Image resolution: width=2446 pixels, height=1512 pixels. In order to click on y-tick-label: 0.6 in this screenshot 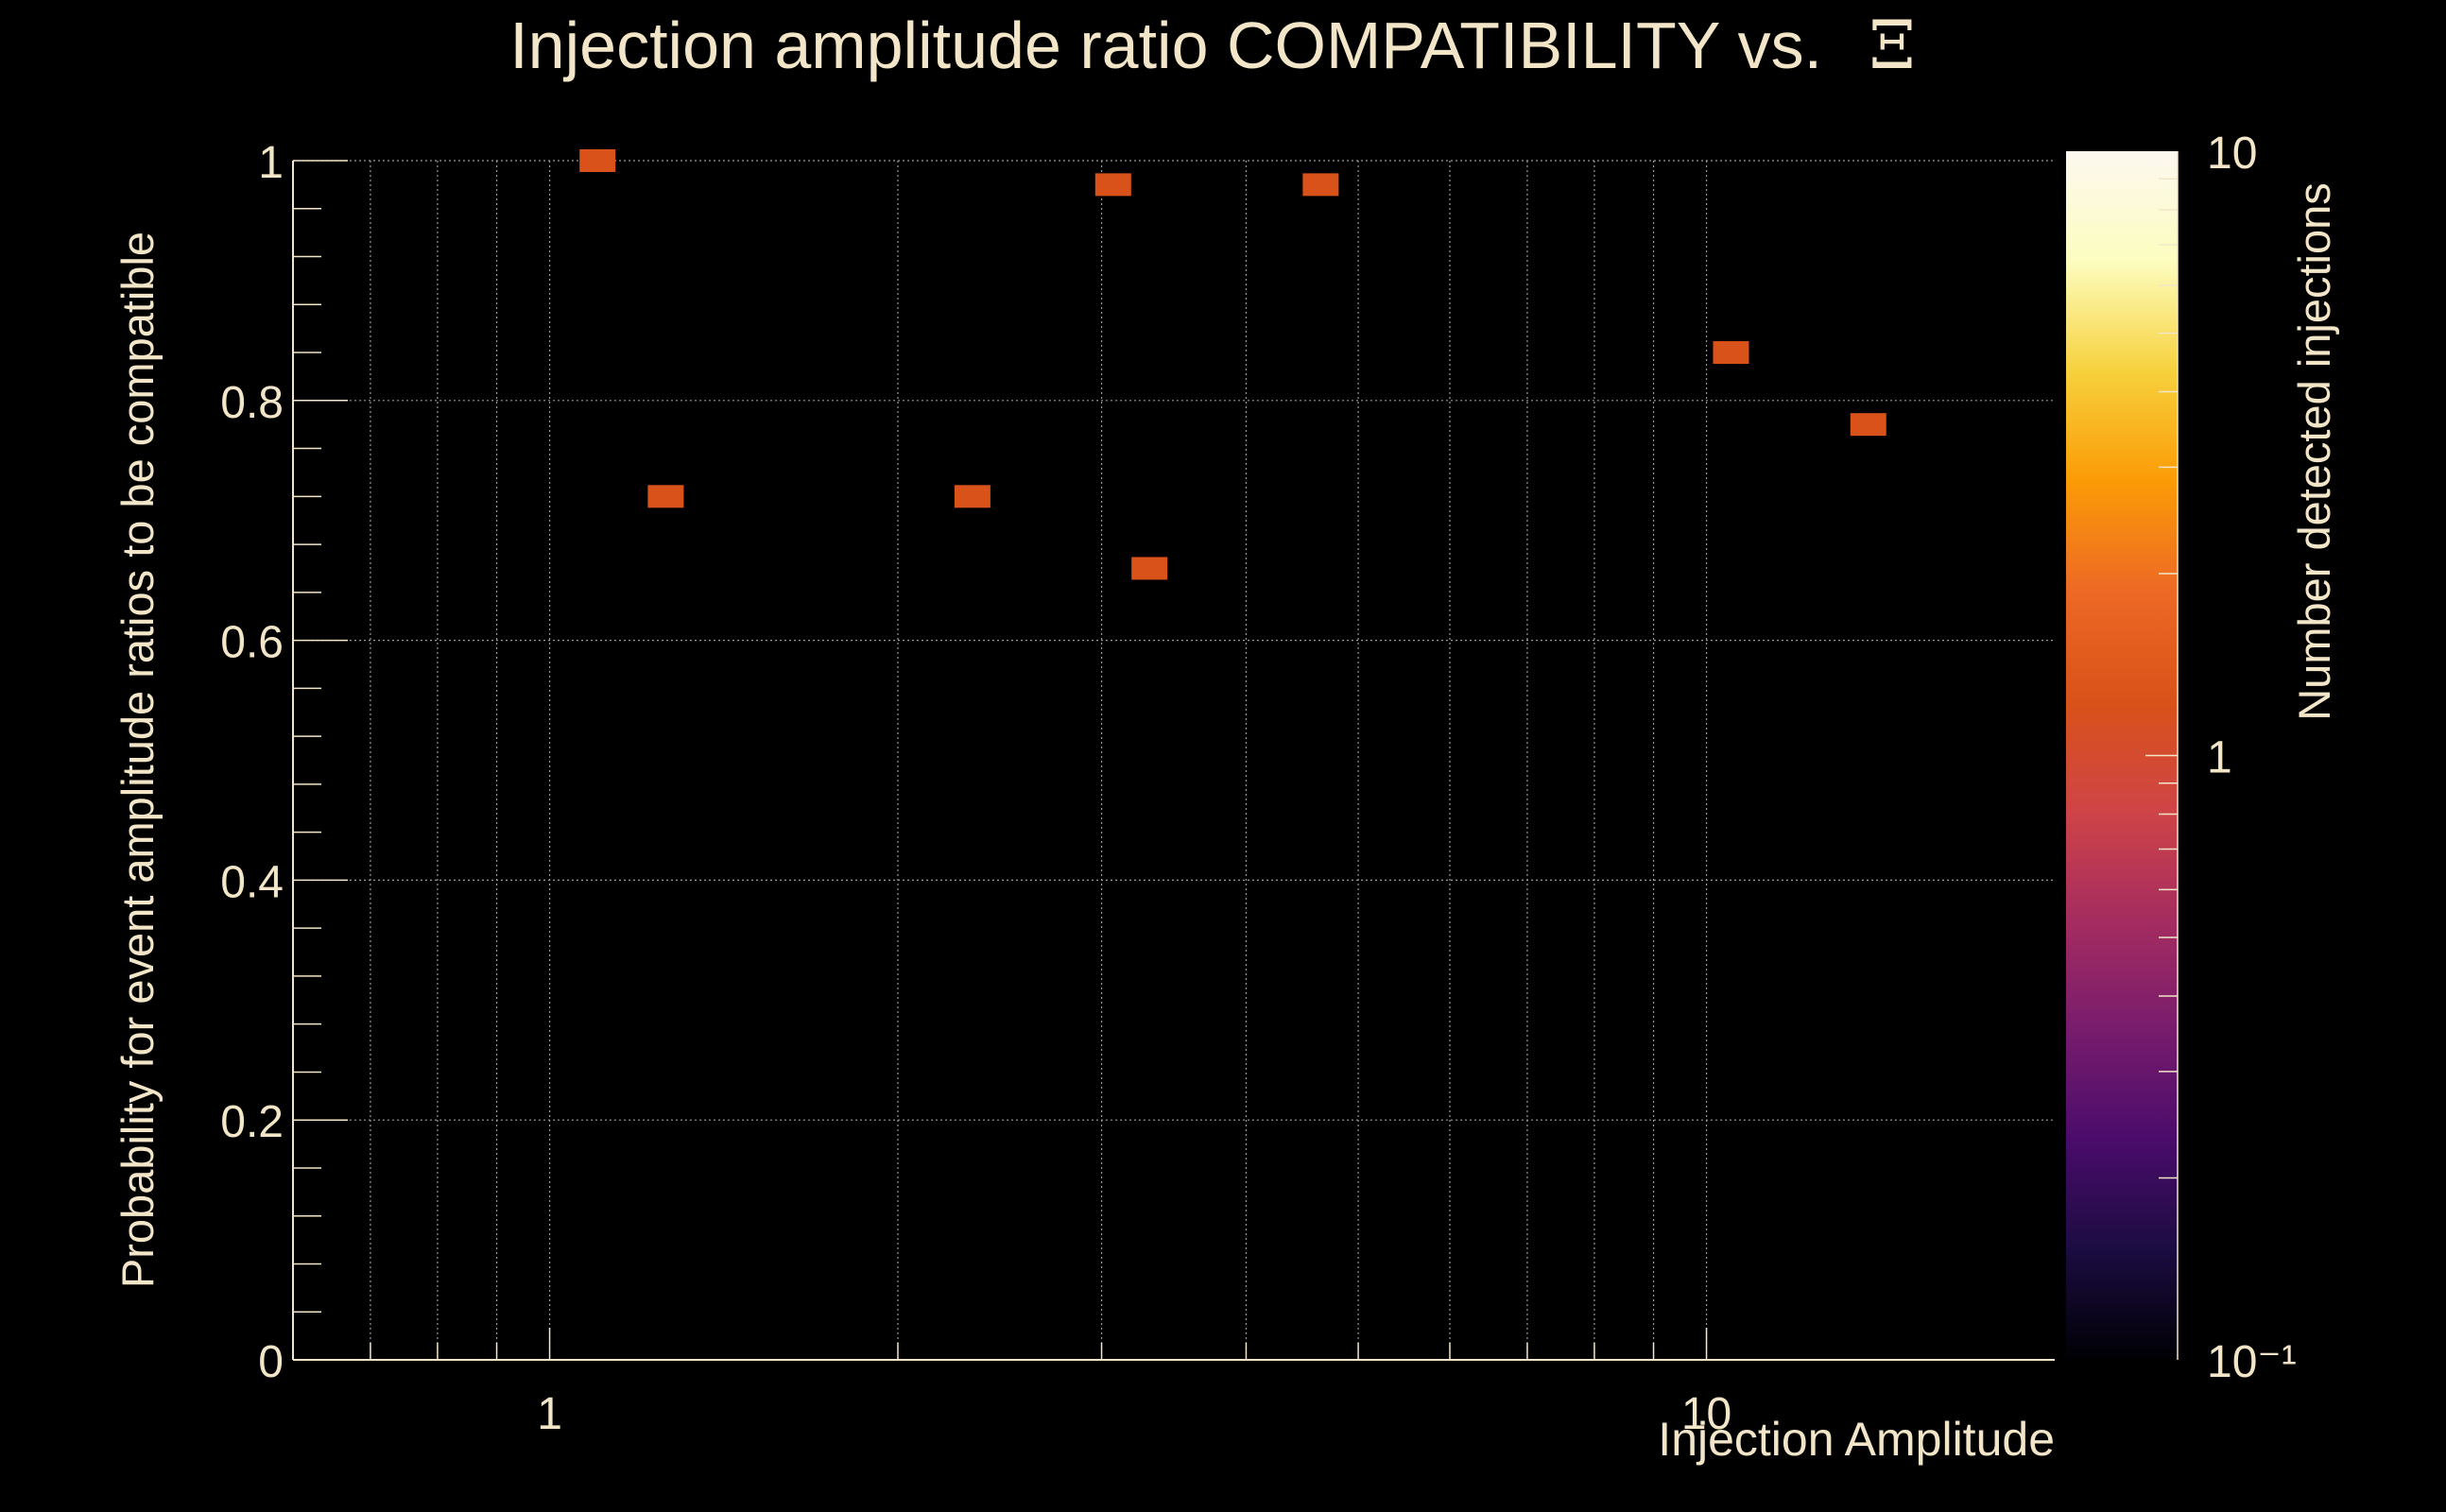, I will do `click(252, 643)`.